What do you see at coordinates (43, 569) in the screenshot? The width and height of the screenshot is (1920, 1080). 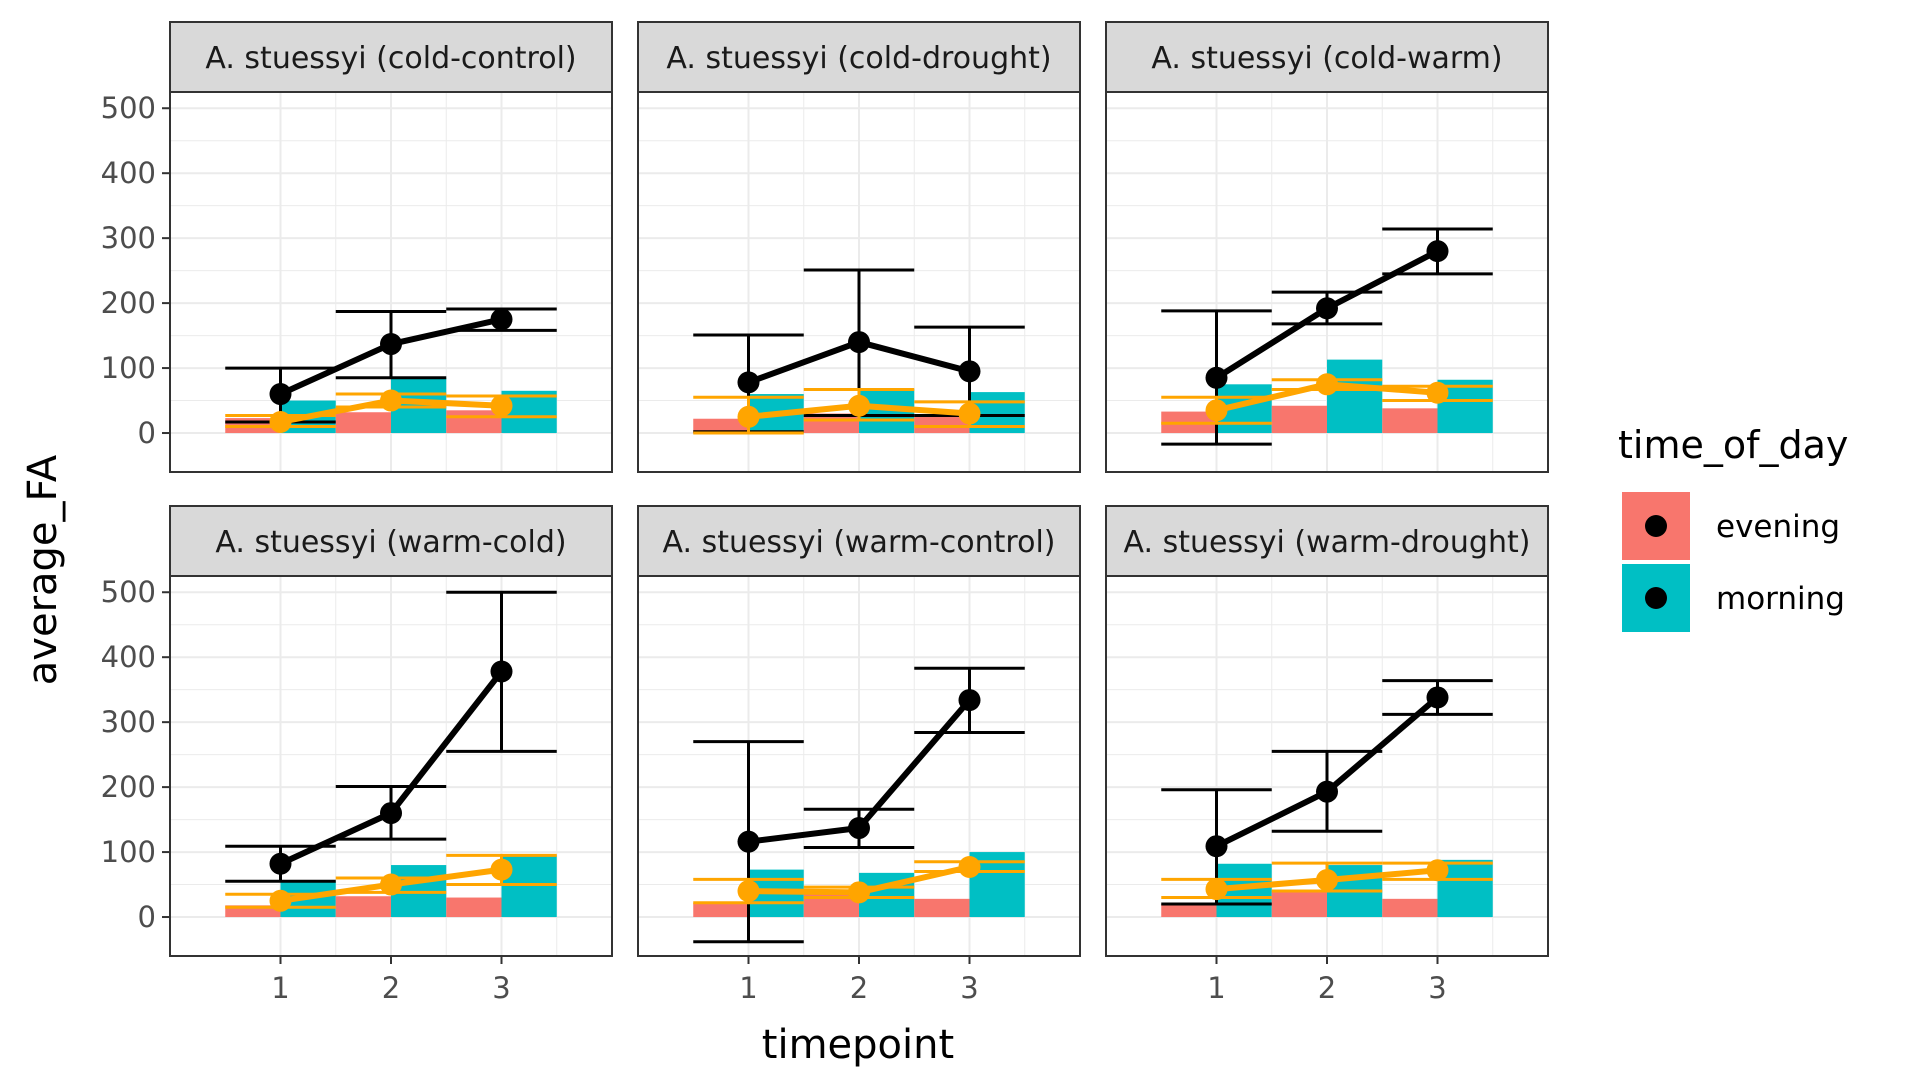 I see `y-axis-title: average_FA` at bounding box center [43, 569].